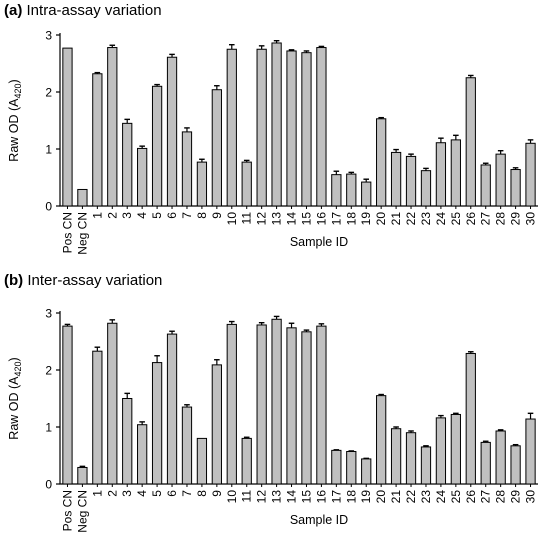 The width and height of the screenshot is (550, 534). What do you see at coordinates (262, 497) in the screenshot?
I see `panel-b-x-tick-label: 12` at bounding box center [262, 497].